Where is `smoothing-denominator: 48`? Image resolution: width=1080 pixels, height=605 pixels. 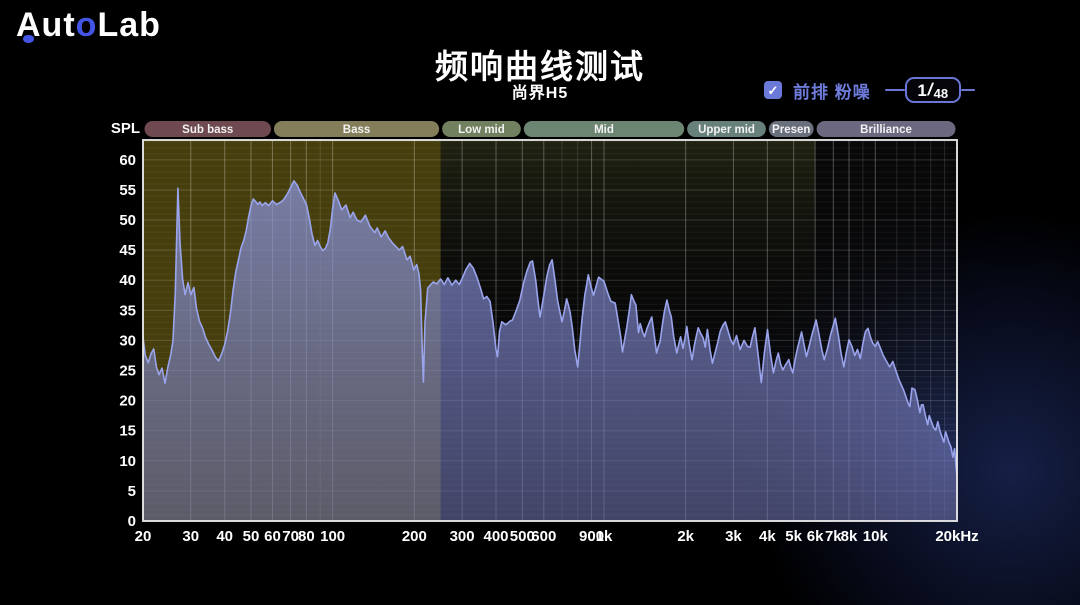
smoothing-denominator: 48 is located at coordinates (941, 93).